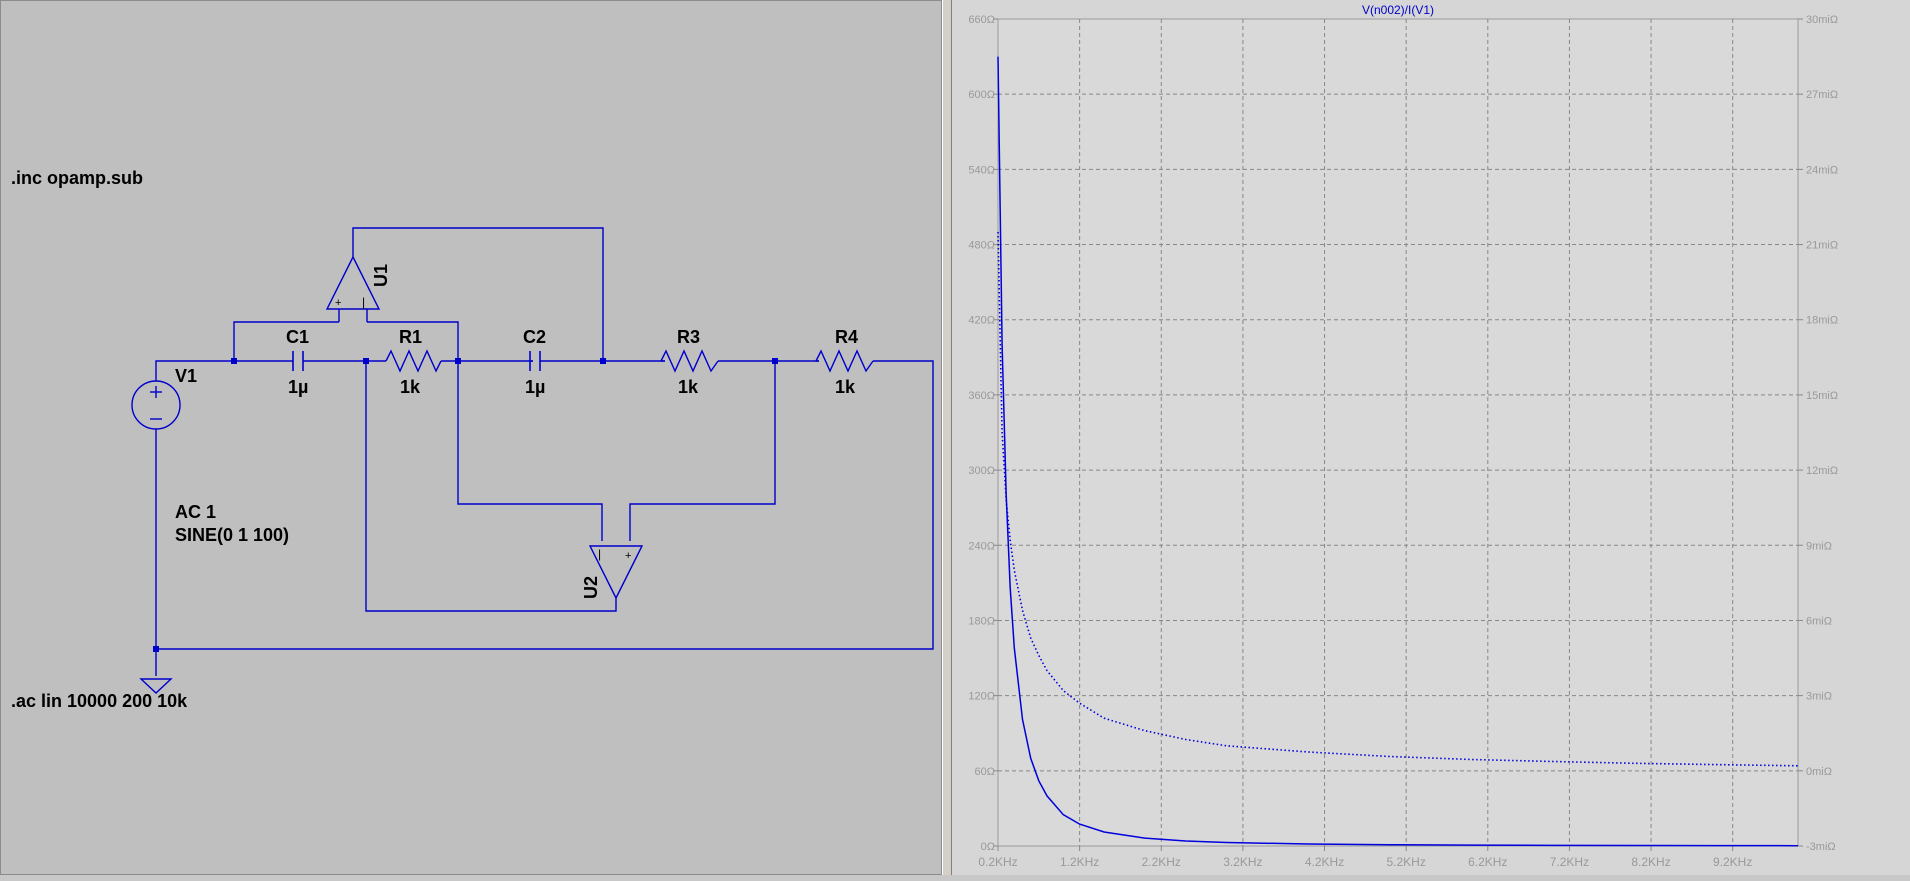 Image resolution: width=1910 pixels, height=881 pixels. What do you see at coordinates (981, 697) in the screenshot?
I see `left-tick-label: 120Ω` at bounding box center [981, 697].